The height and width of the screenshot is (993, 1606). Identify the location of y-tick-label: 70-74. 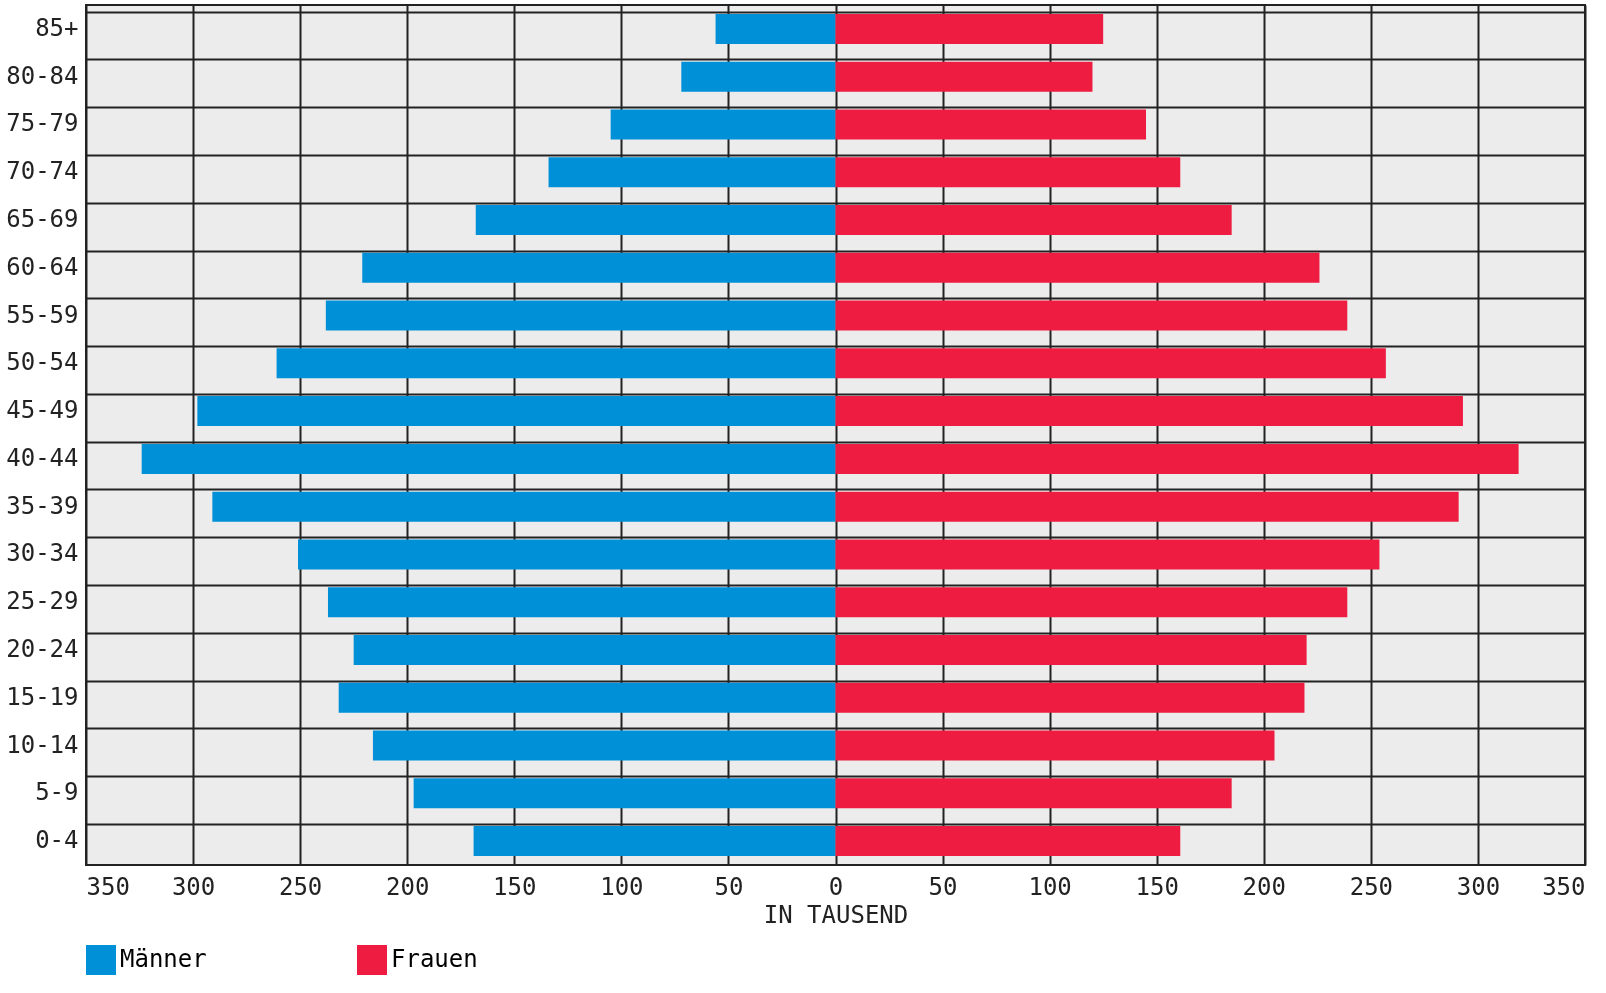
(42, 171).